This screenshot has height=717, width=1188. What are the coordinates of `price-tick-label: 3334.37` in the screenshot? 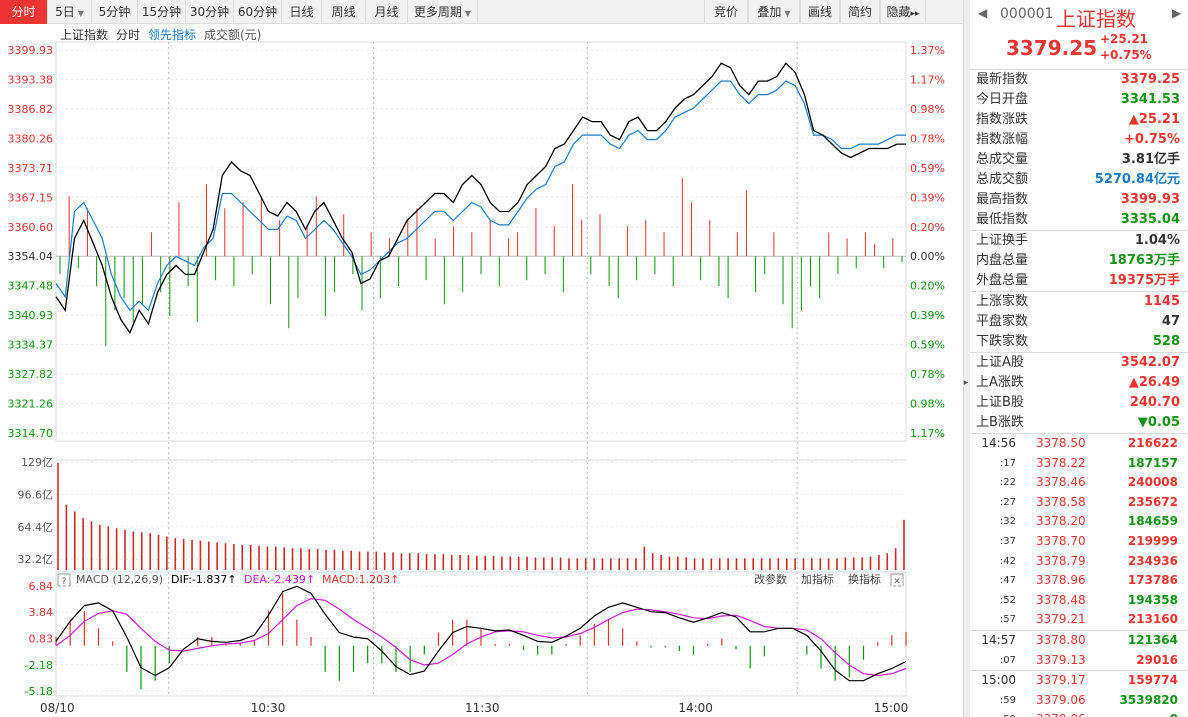 It's located at (31, 345).